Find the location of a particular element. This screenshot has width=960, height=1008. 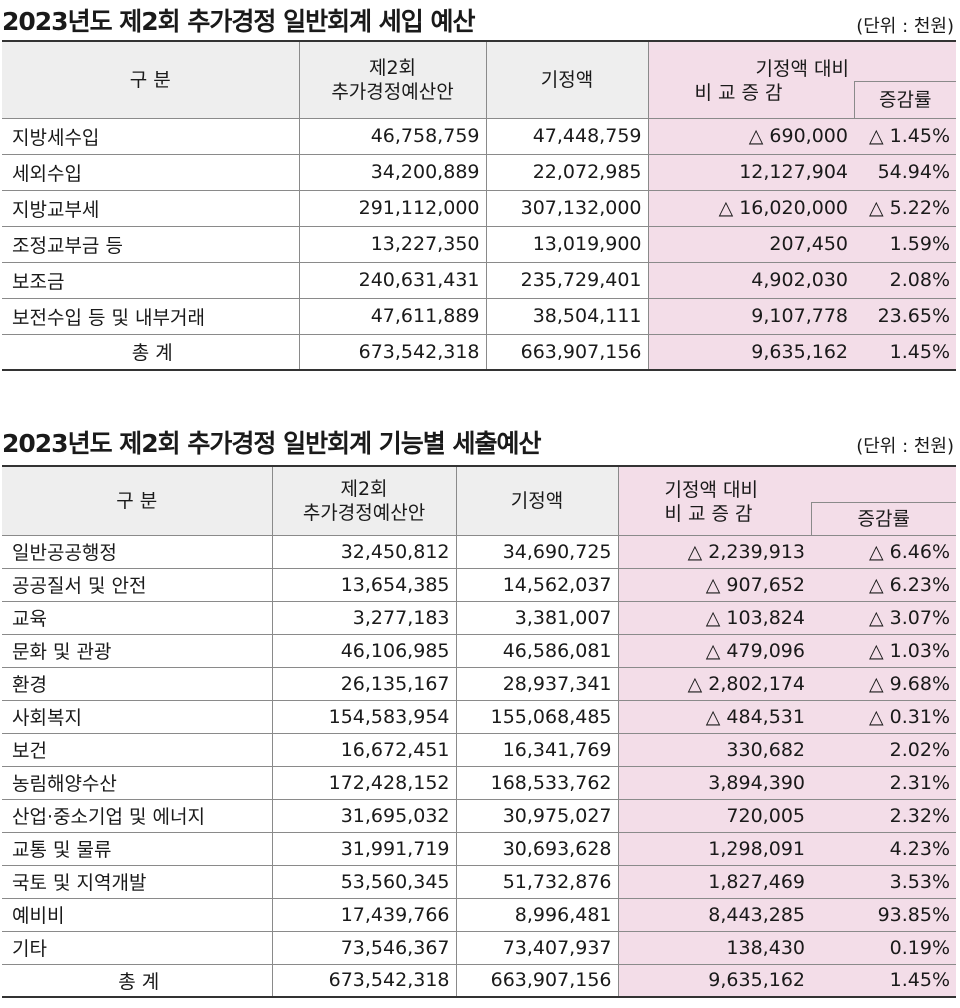

row-proposal: 47,611,889 is located at coordinates (393, 316).